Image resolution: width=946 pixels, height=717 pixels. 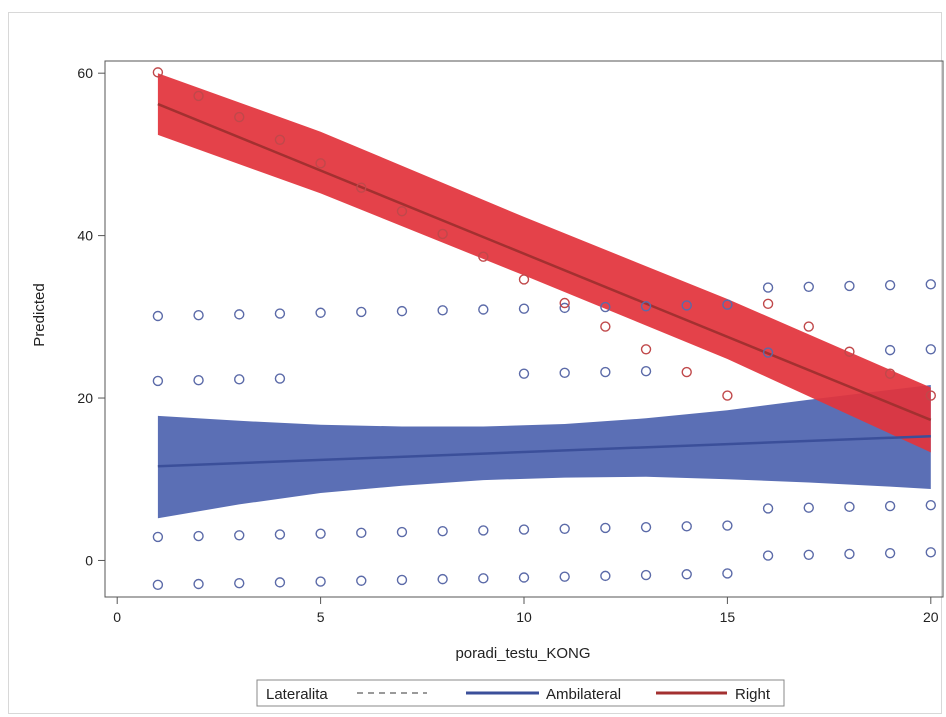 I want to click on x-tick-label: 5, so click(x=321, y=617).